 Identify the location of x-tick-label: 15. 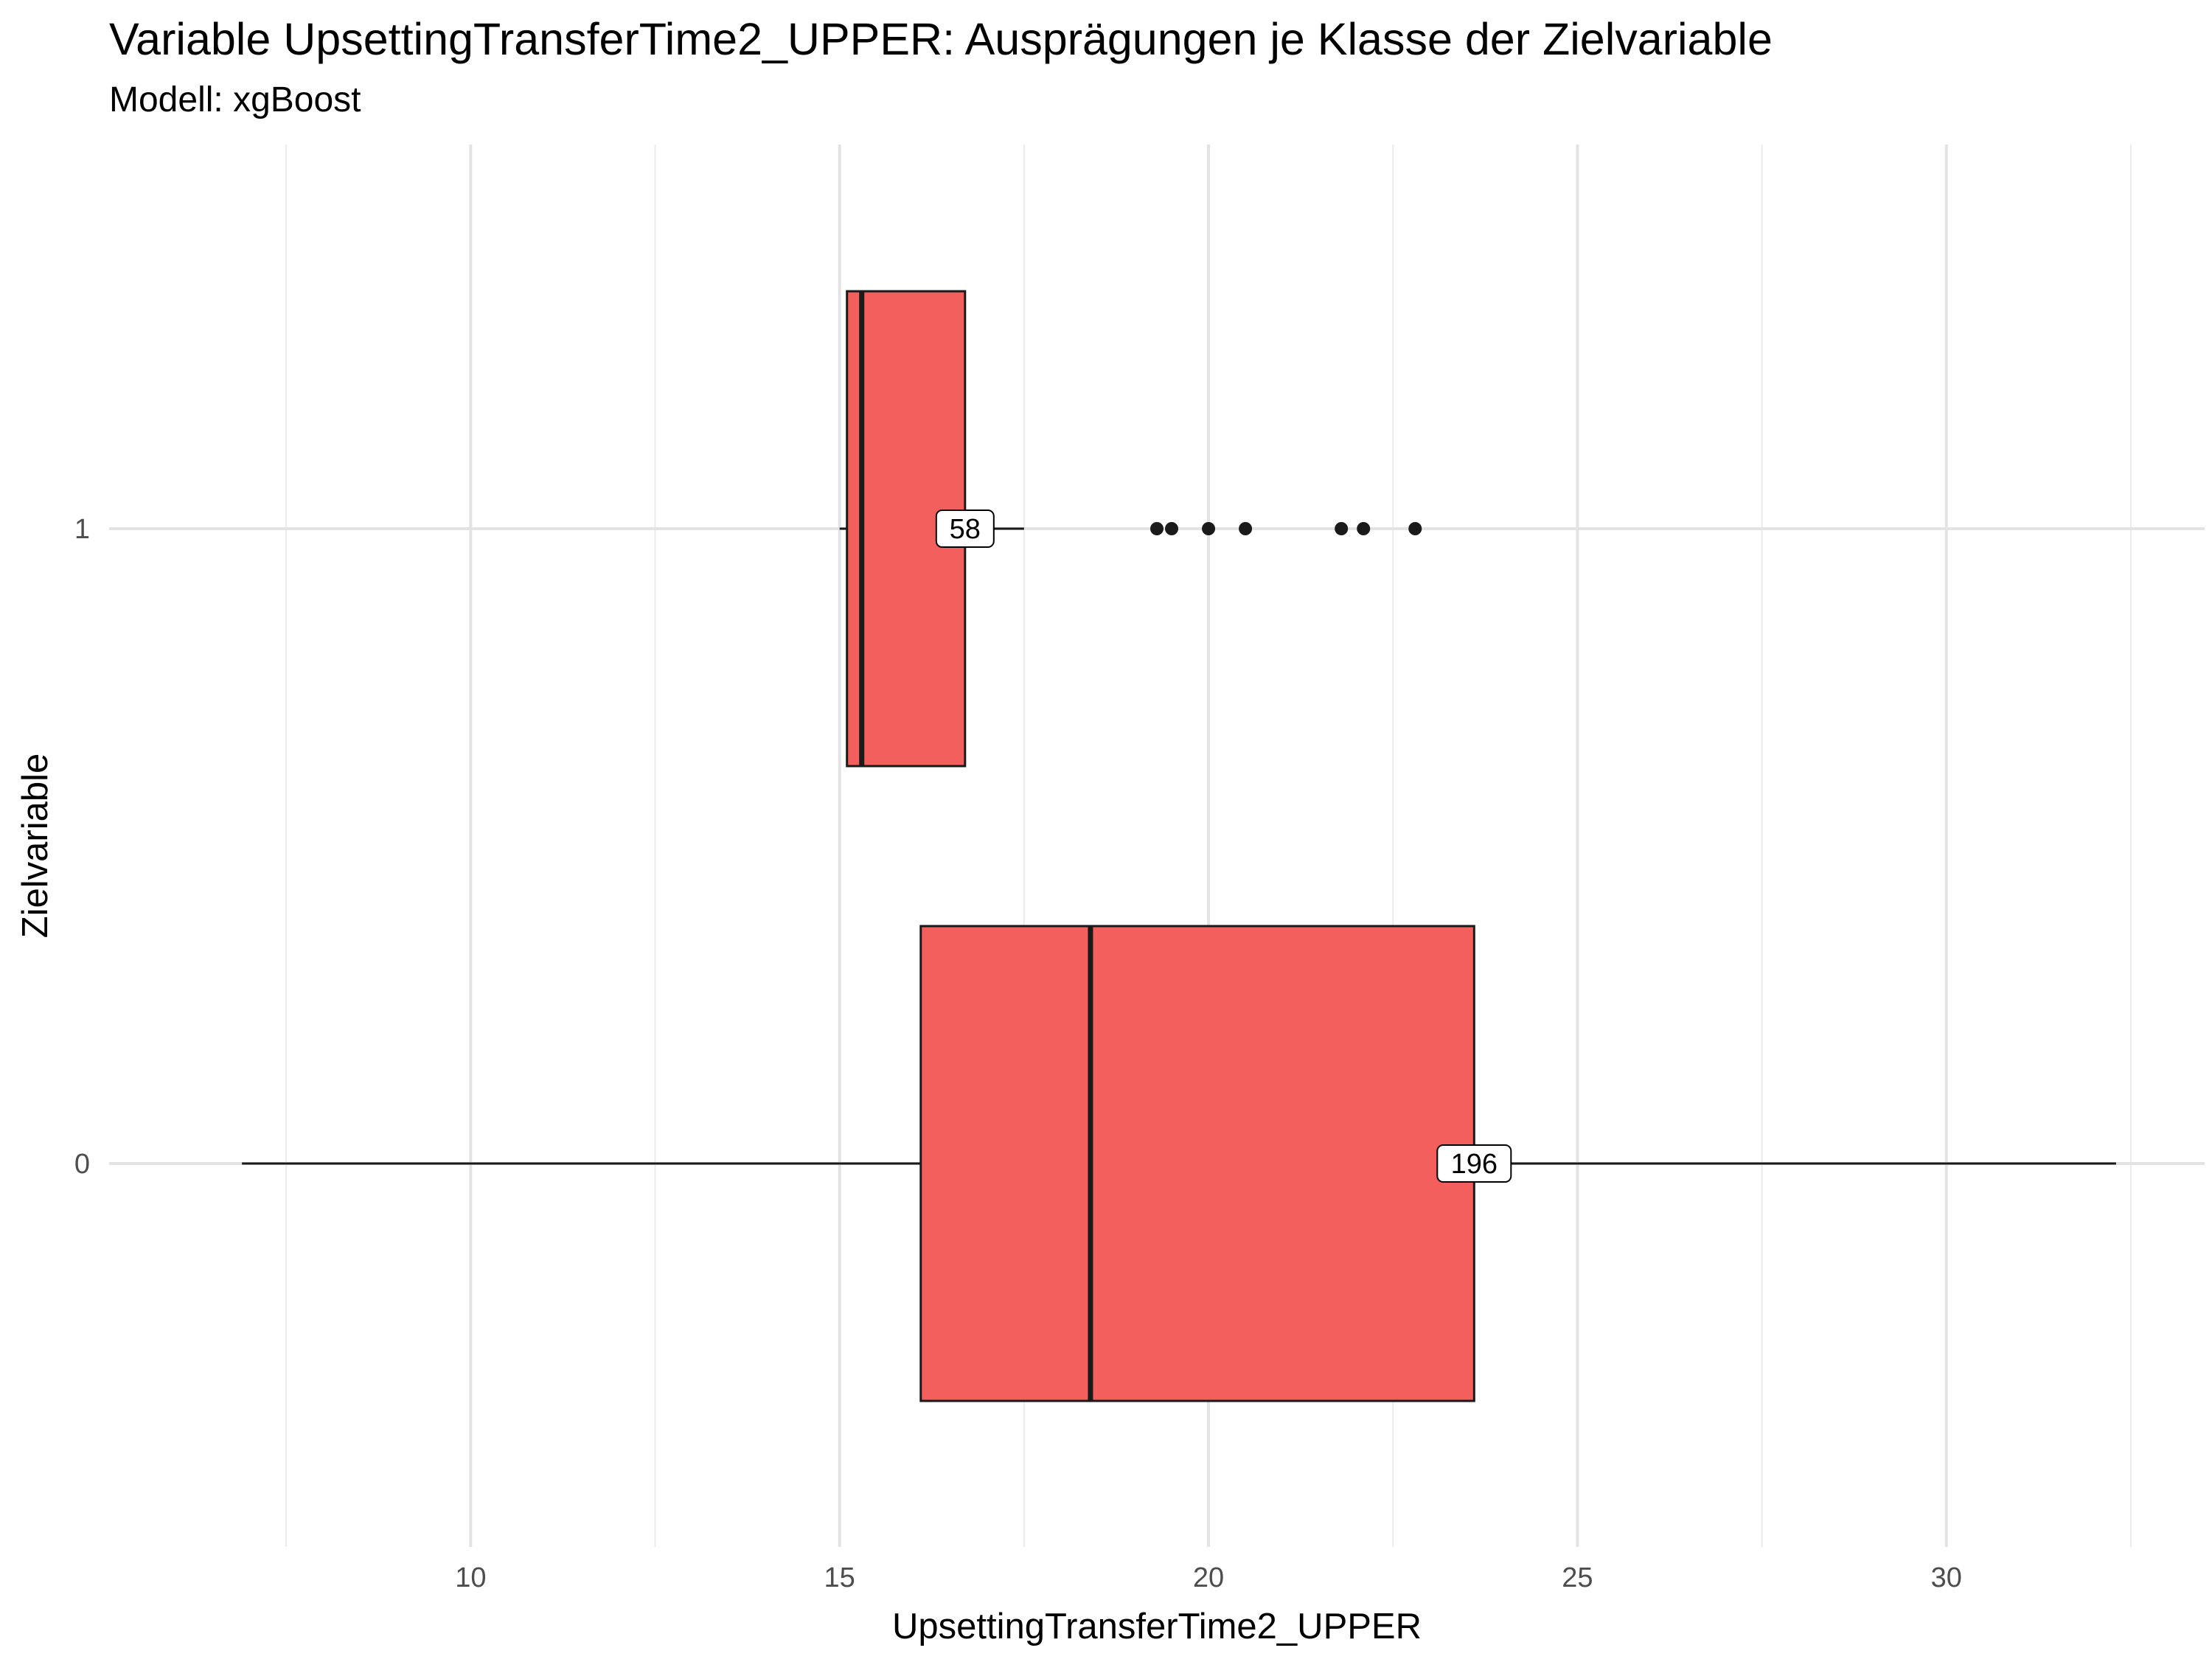
(839, 1577).